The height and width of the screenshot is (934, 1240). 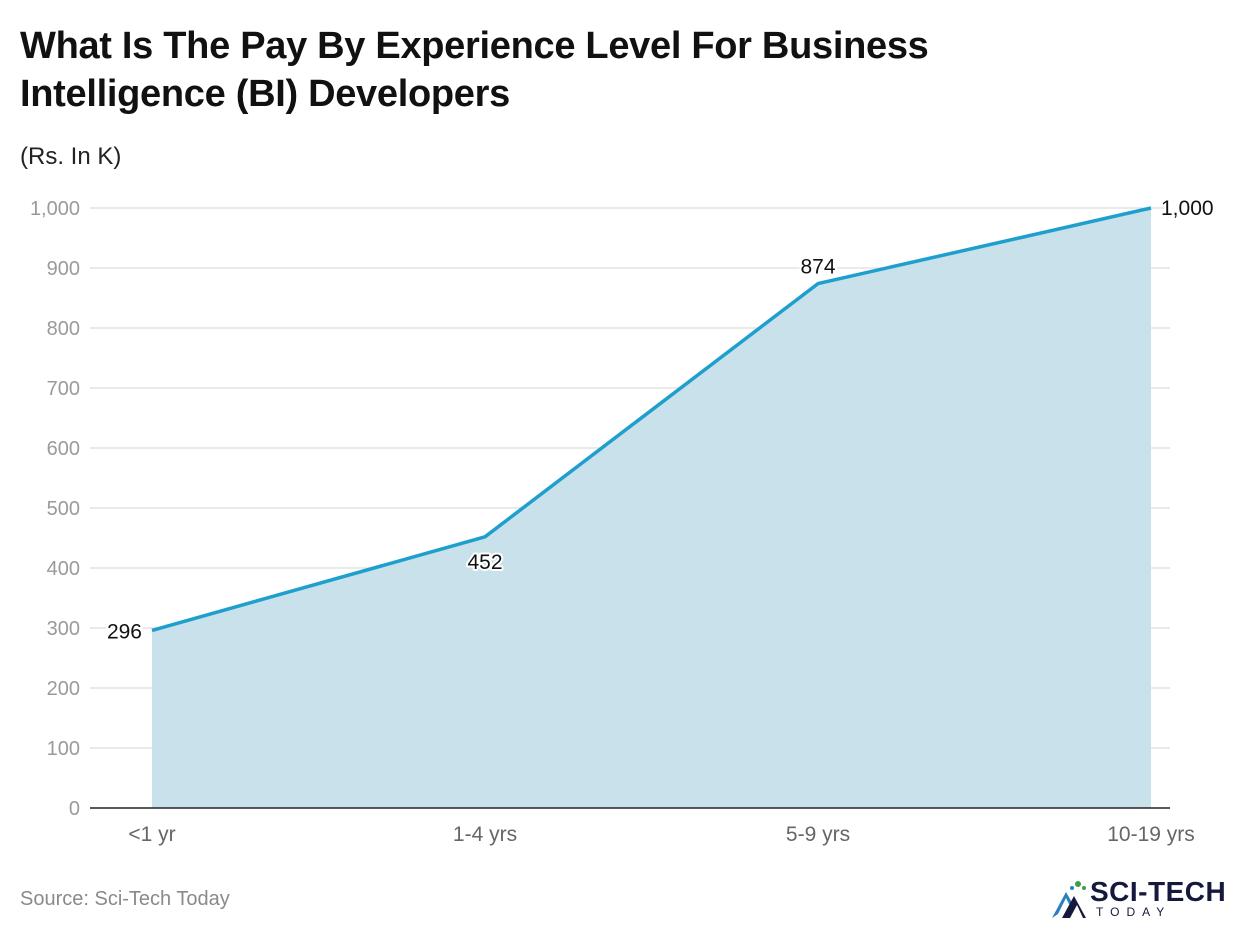 What do you see at coordinates (1187, 208) in the screenshot?
I see `data-label: 1,000` at bounding box center [1187, 208].